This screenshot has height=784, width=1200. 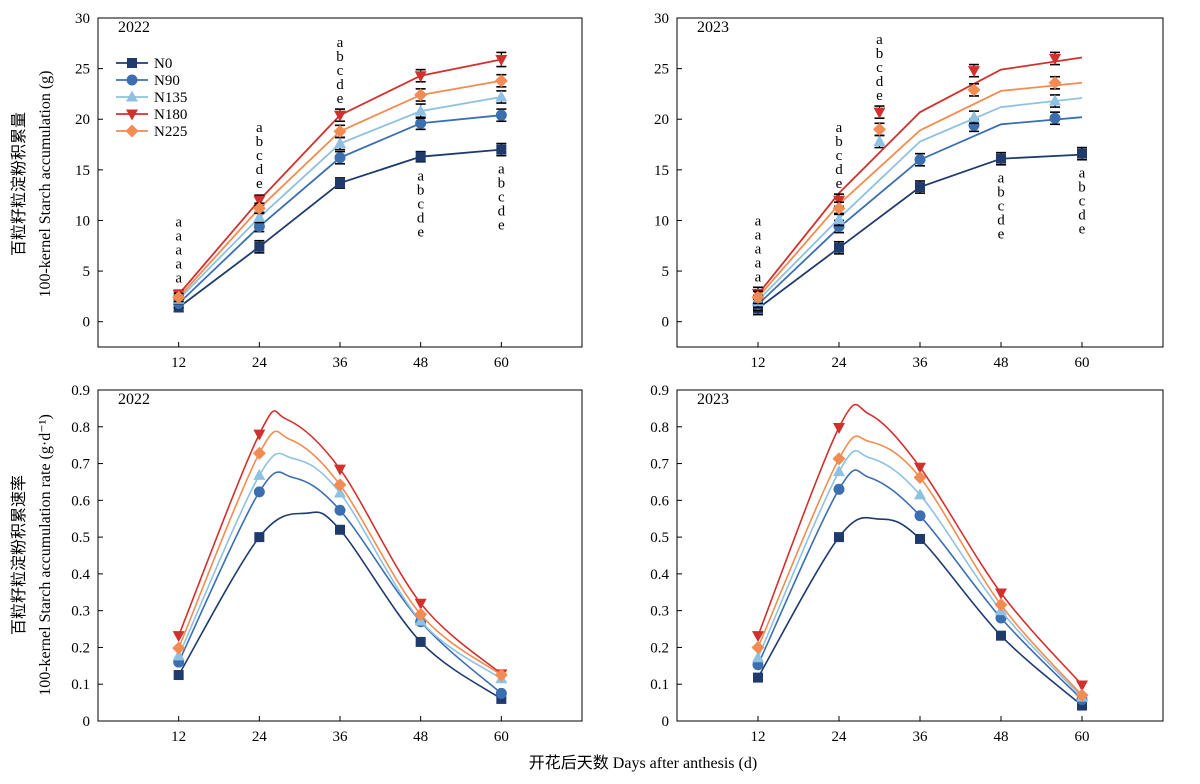 I want to click on significance-letter: d, so click(x=421, y=219).